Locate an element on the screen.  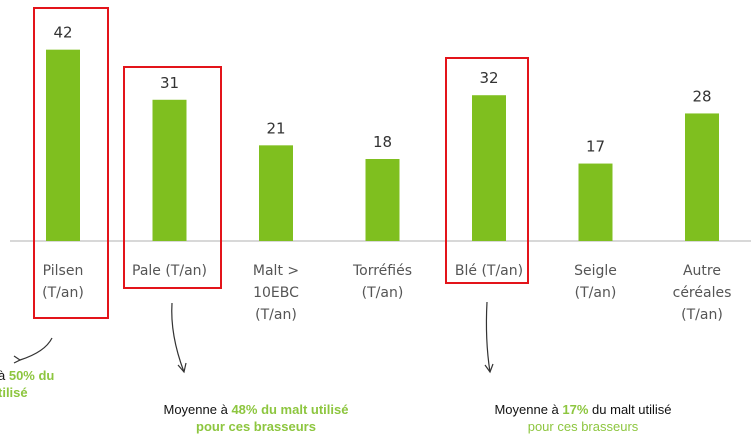
value-label: 32 is located at coordinates (488, 78).